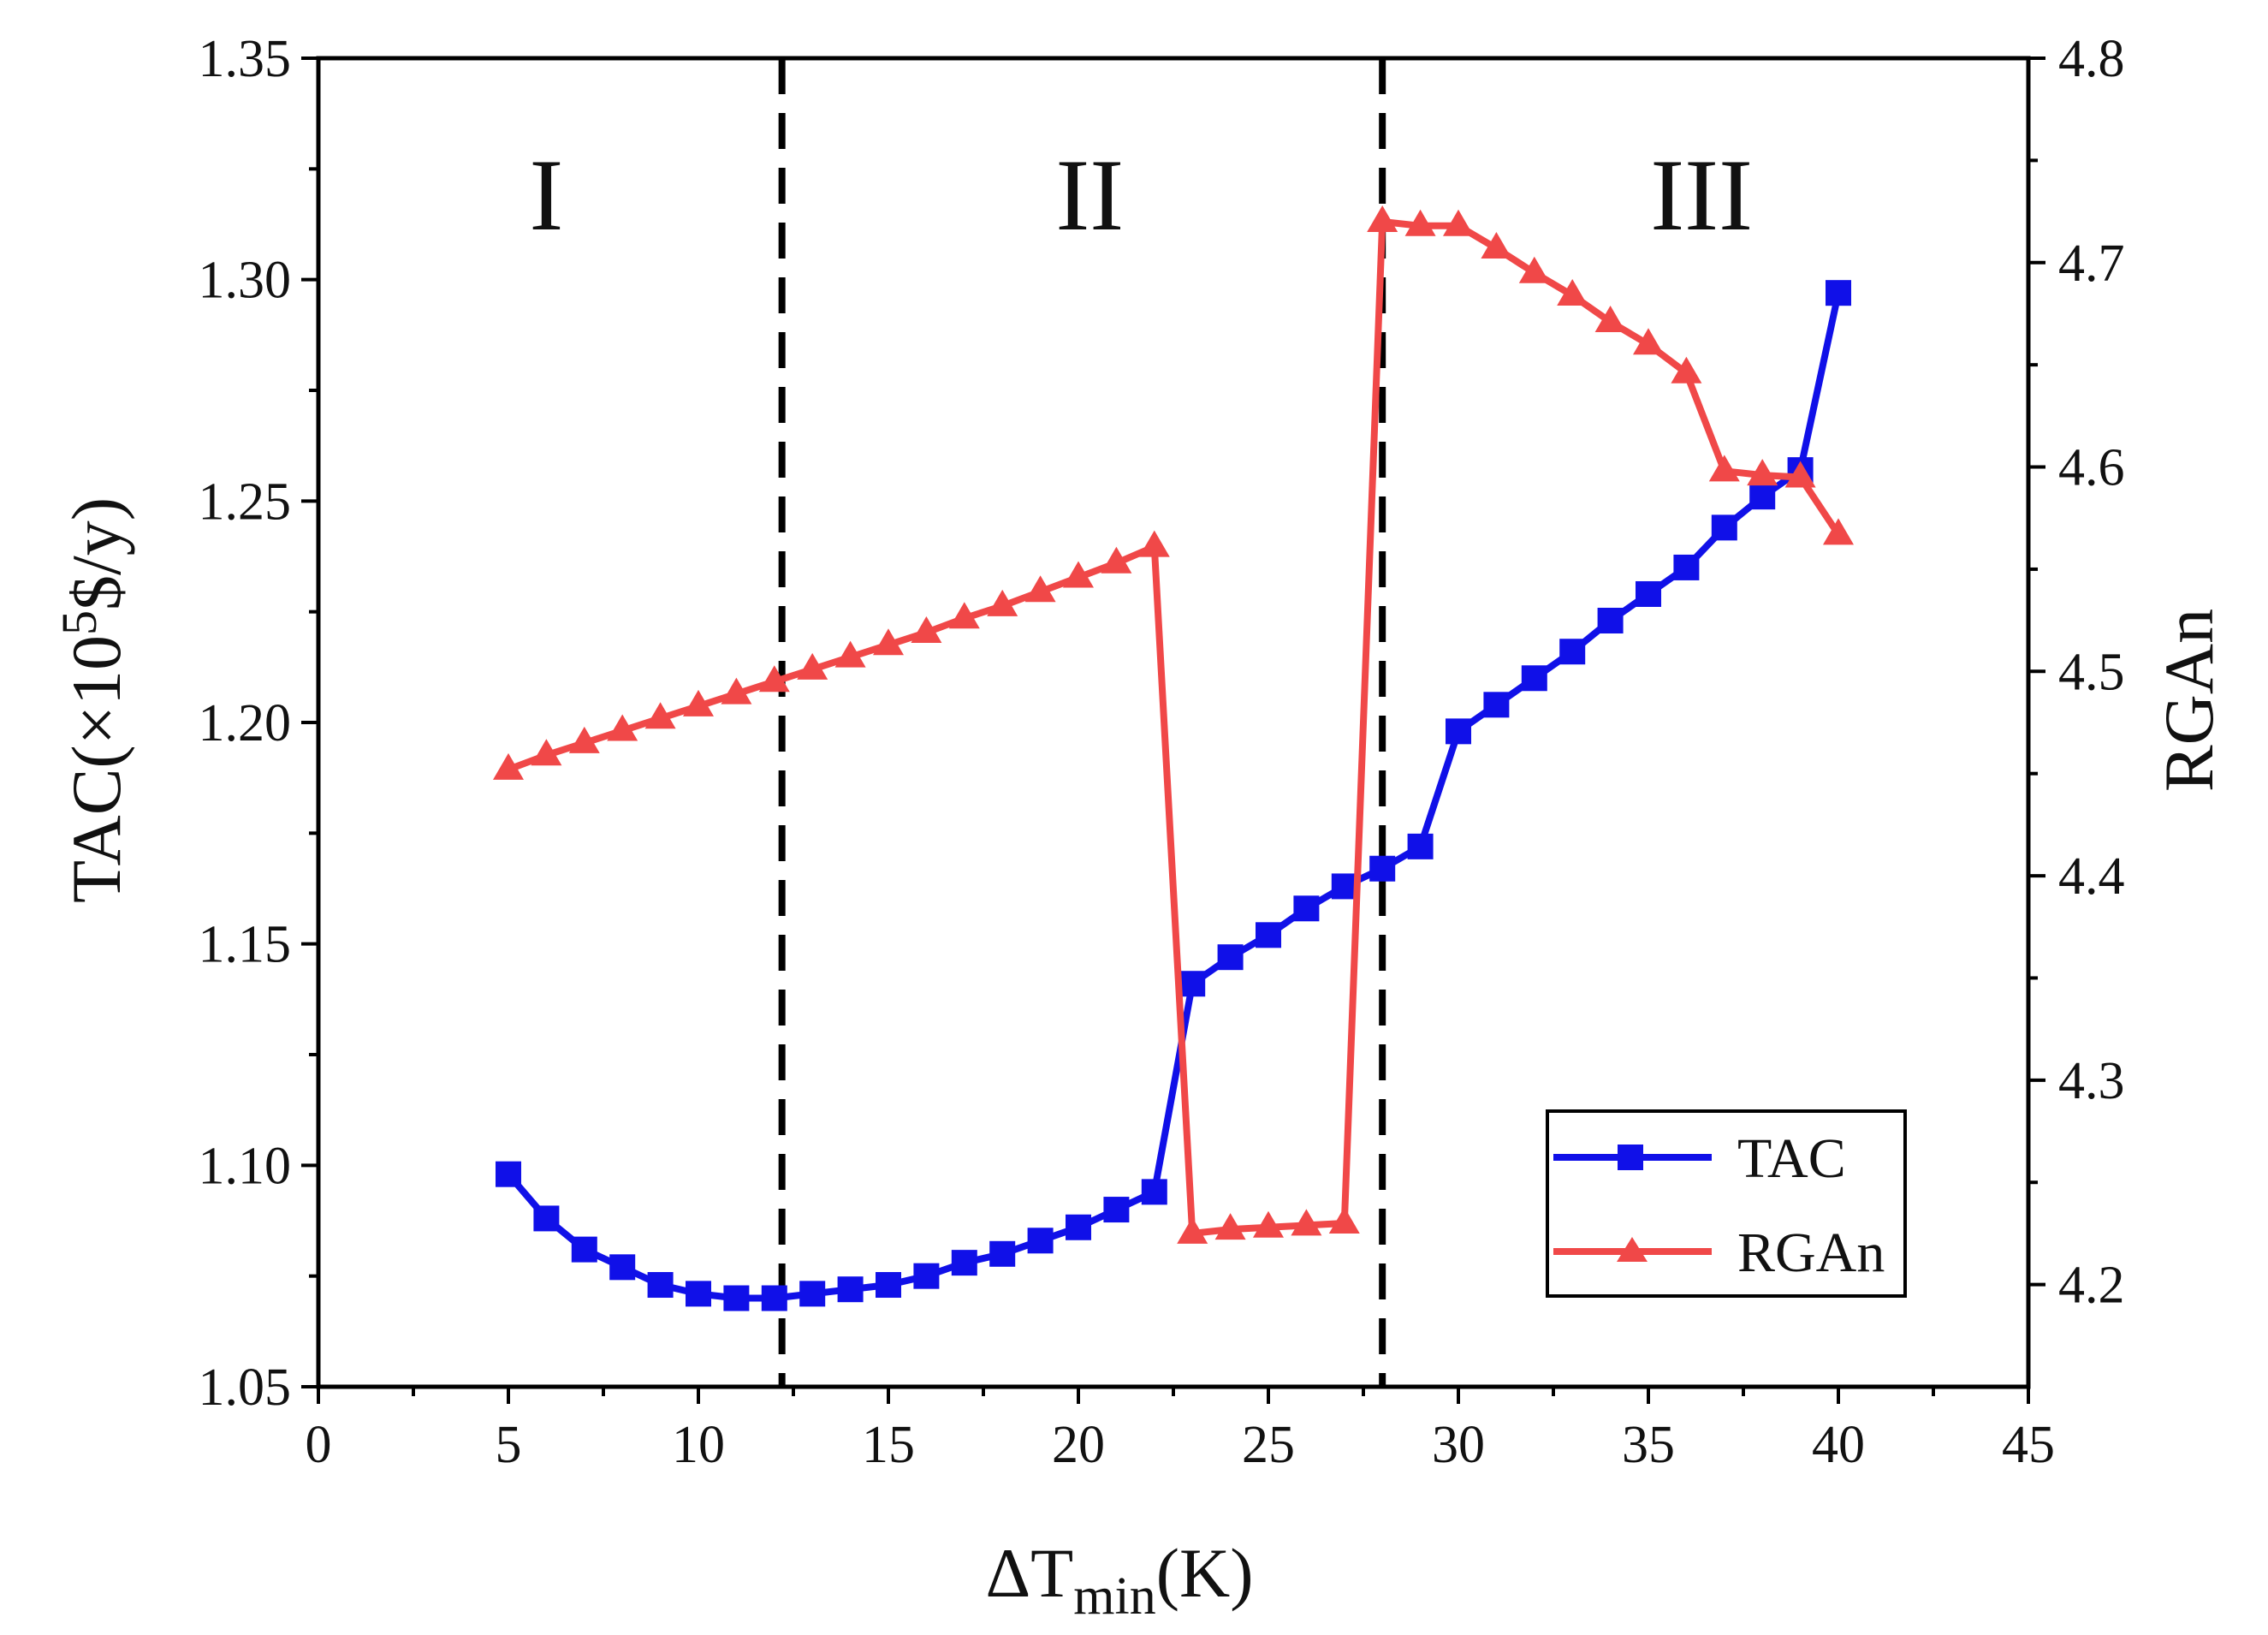  Describe the element at coordinates (1141, 195) in the screenshot. I see `region-layer: I II III` at that location.